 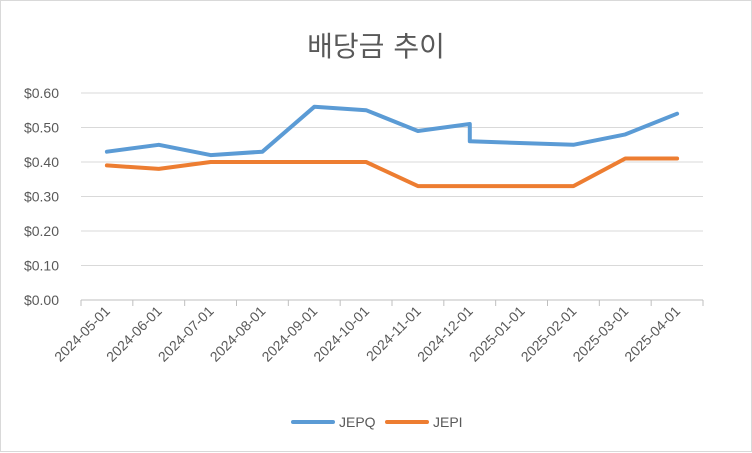 I want to click on legend-label-jepi: JEPI, so click(x=448, y=422).